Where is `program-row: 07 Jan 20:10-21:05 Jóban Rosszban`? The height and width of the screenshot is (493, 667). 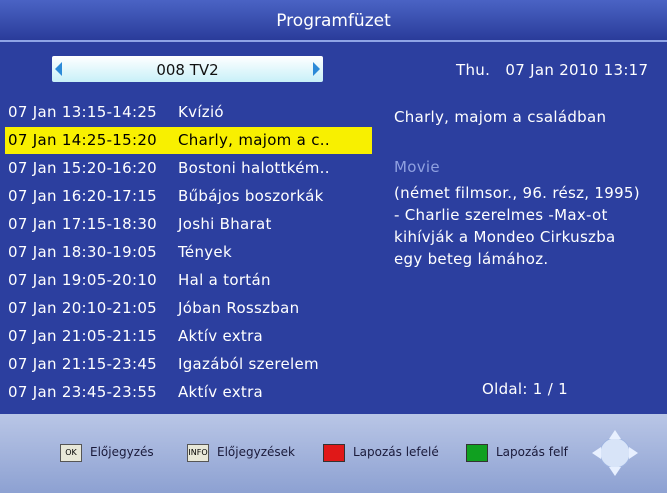
program-row: 07 Jan 20:10-21:05 Jóban Rosszban is located at coordinates (188, 308).